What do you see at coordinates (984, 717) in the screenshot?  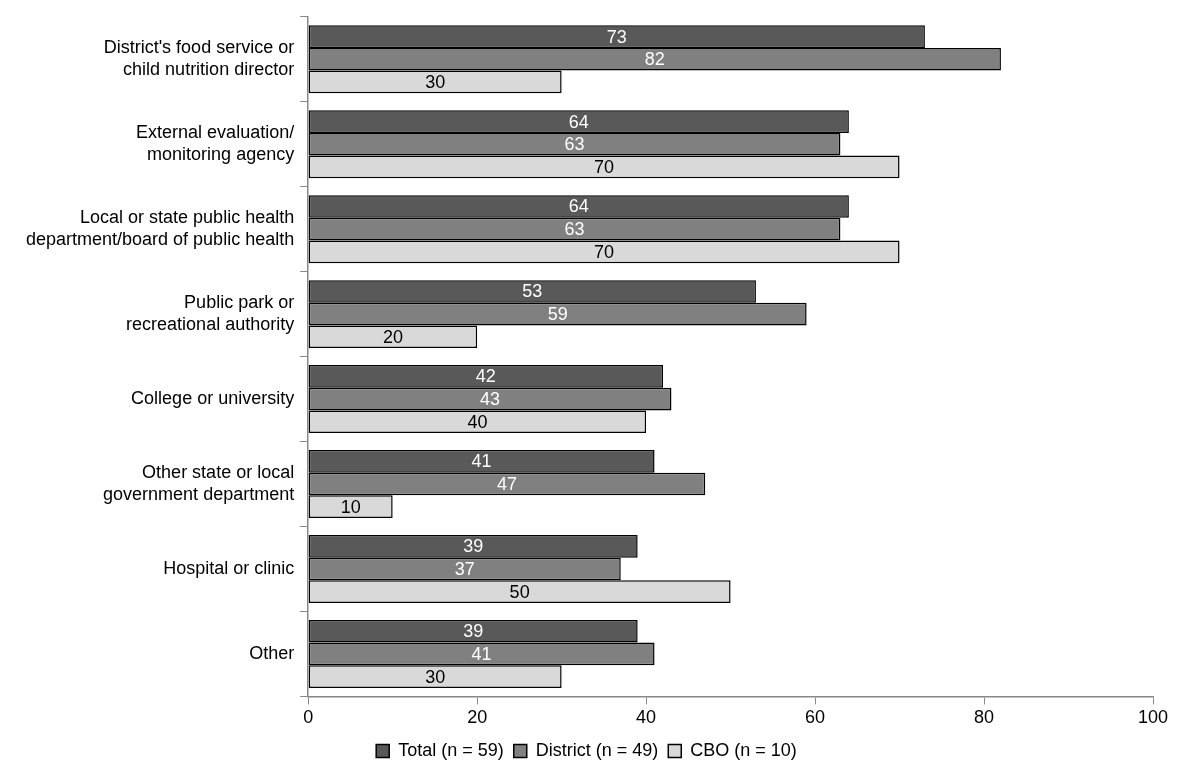 I see `x-tick-label: 80` at bounding box center [984, 717].